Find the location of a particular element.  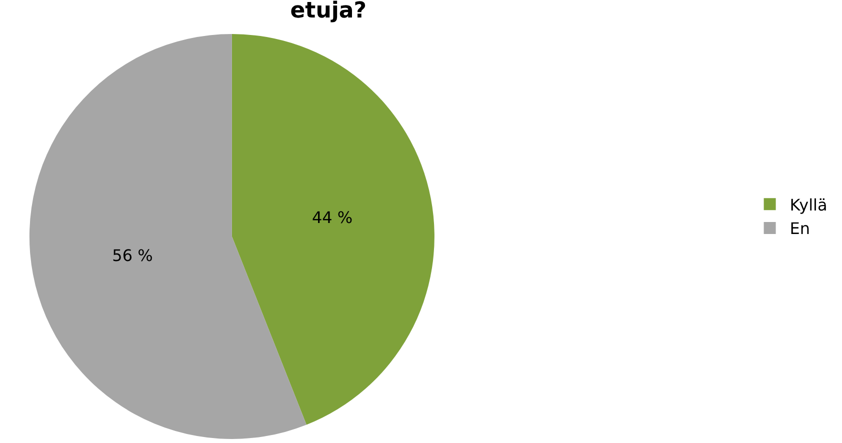

data-label: 44 % is located at coordinates (332, 217).